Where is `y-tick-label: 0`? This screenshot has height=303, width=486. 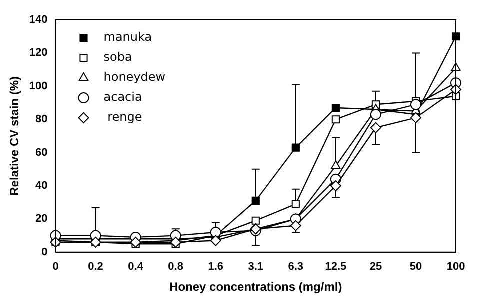 y-tick-label: 0 is located at coordinates (45, 252).